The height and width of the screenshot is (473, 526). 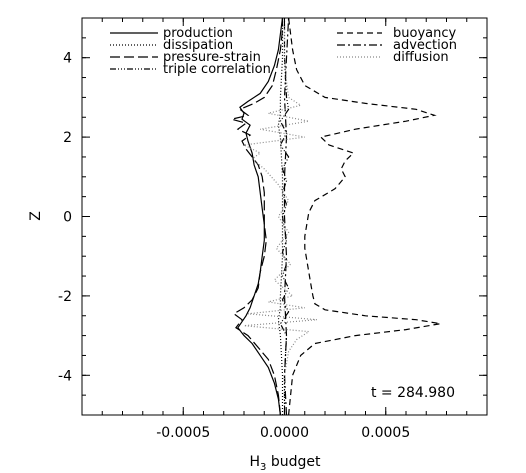 What do you see at coordinates (421, 57) in the screenshot?
I see `legend-label-diffusion: diffusion` at bounding box center [421, 57].